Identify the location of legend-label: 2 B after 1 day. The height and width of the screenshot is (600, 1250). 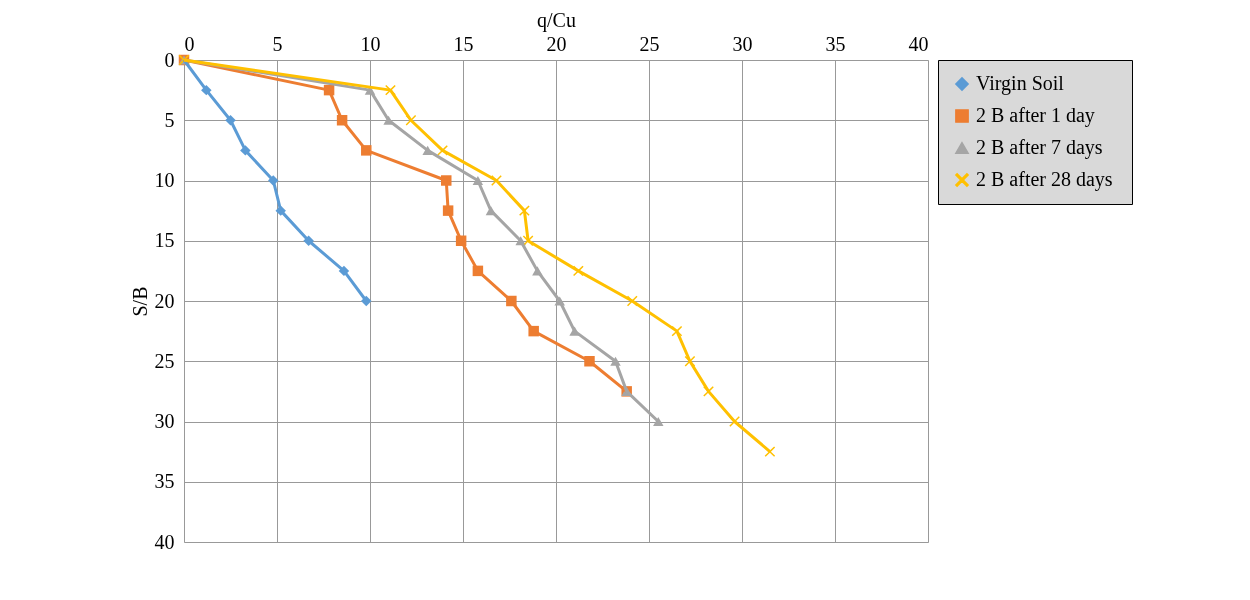
(1035, 115).